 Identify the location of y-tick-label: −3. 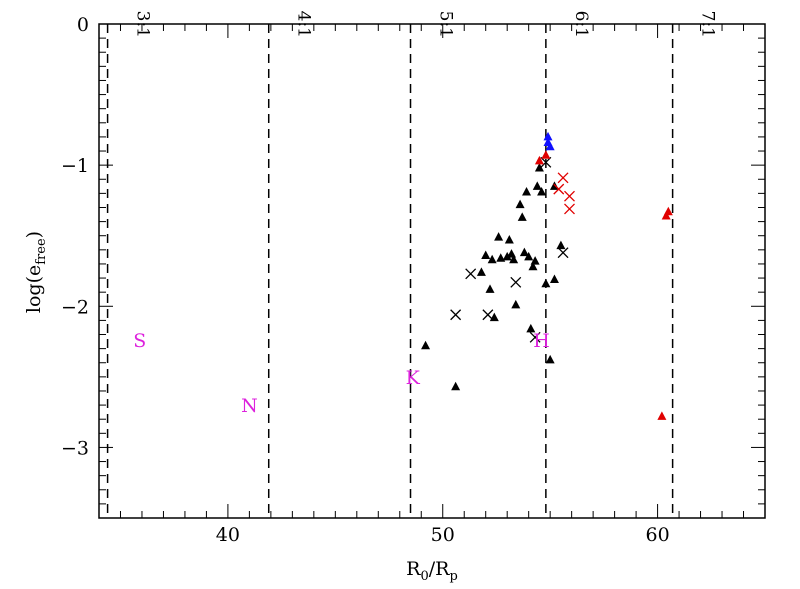
(75, 448).